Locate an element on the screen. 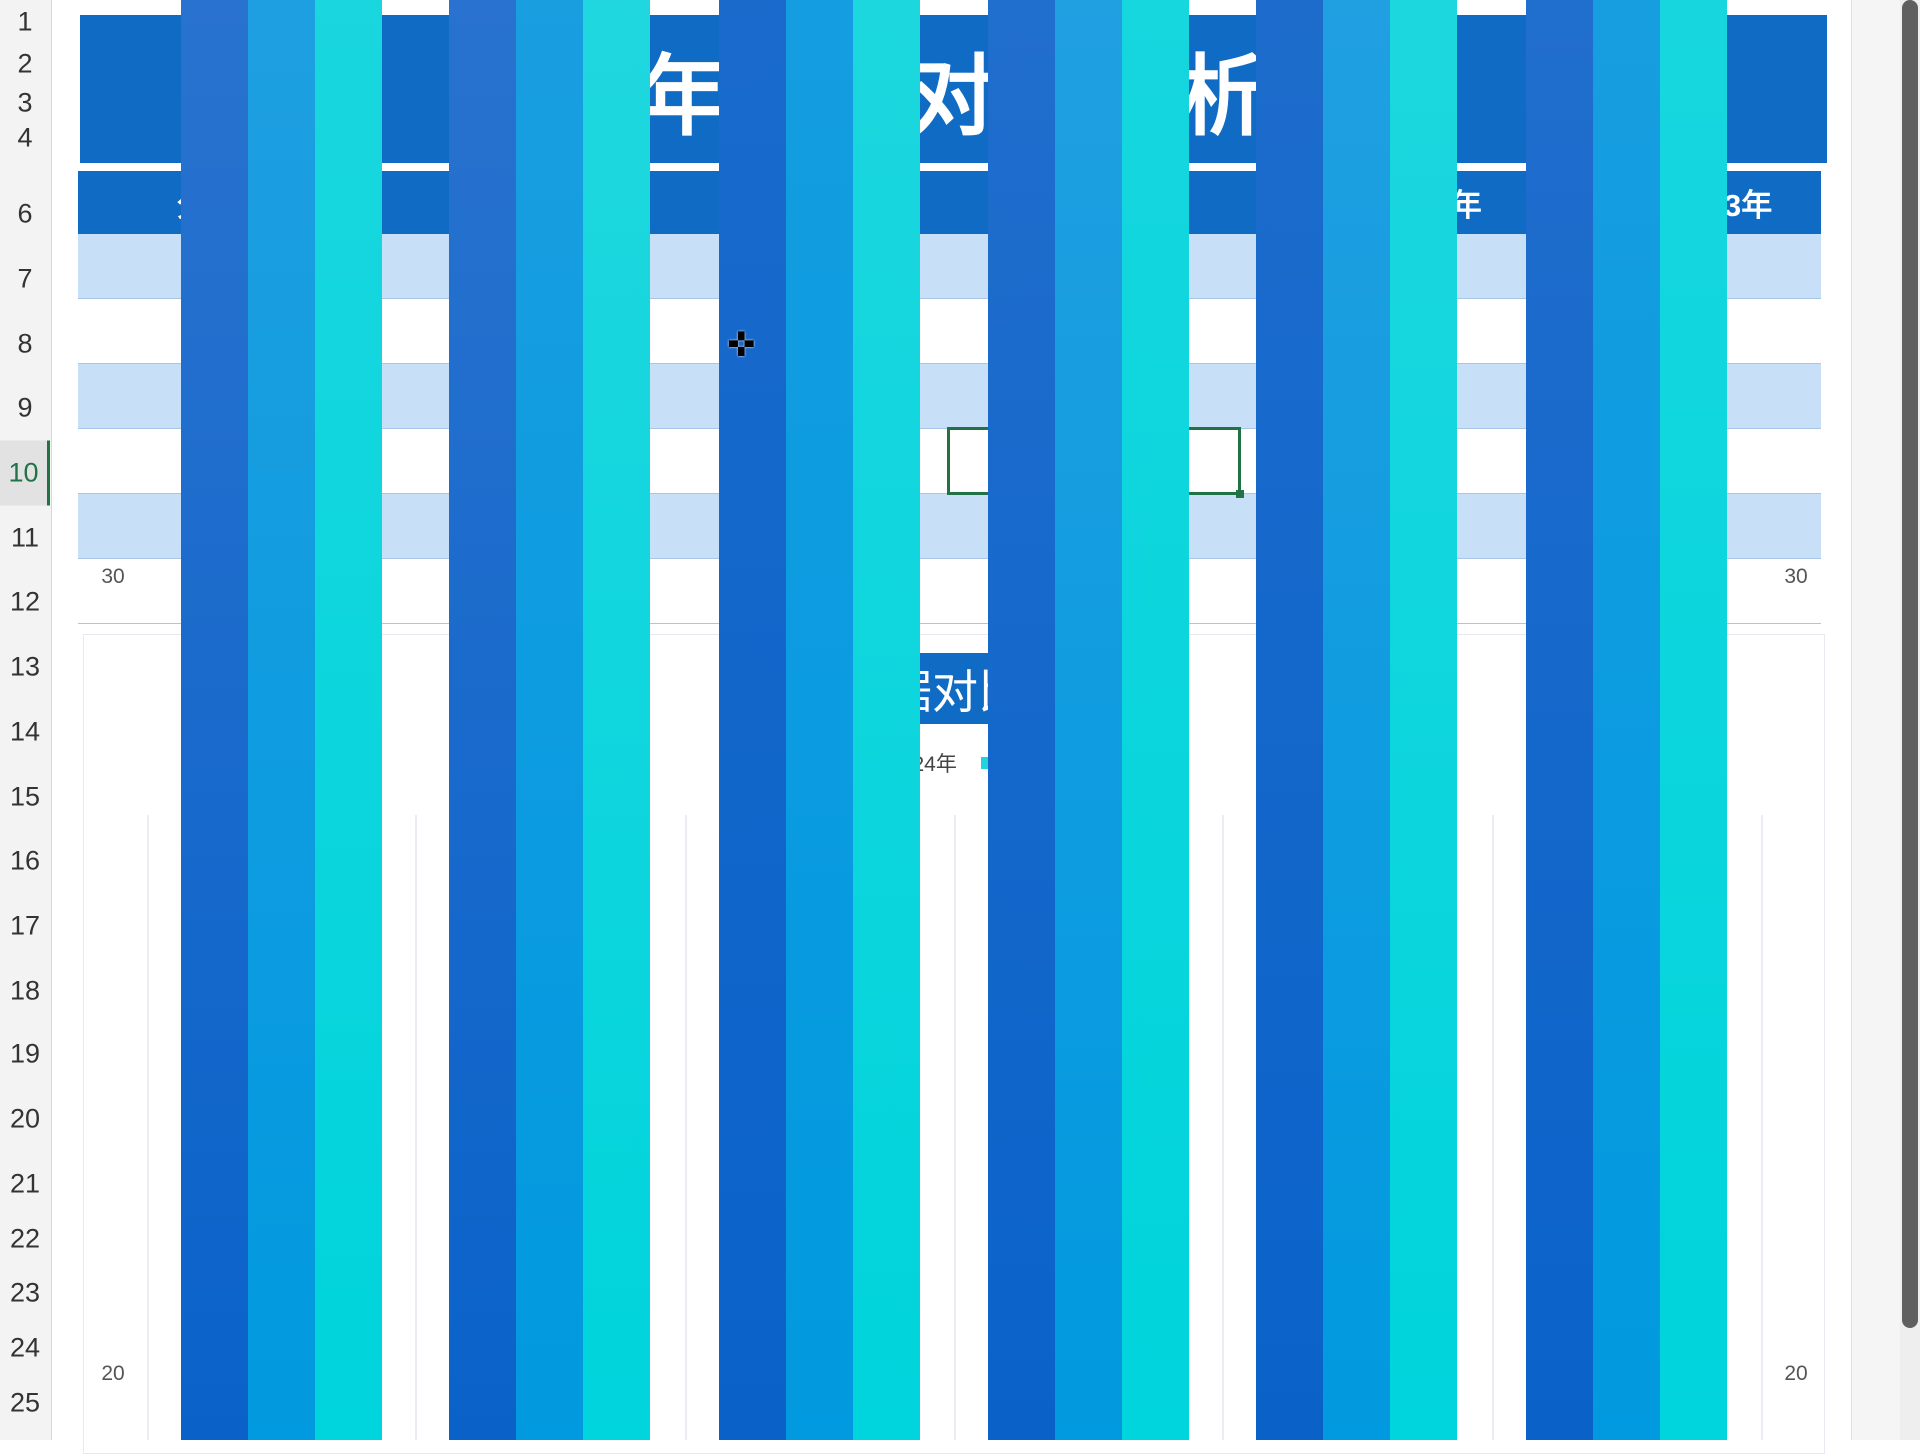 The width and height of the screenshot is (1920, 1454). row-number: 17 is located at coordinates (25, 925).